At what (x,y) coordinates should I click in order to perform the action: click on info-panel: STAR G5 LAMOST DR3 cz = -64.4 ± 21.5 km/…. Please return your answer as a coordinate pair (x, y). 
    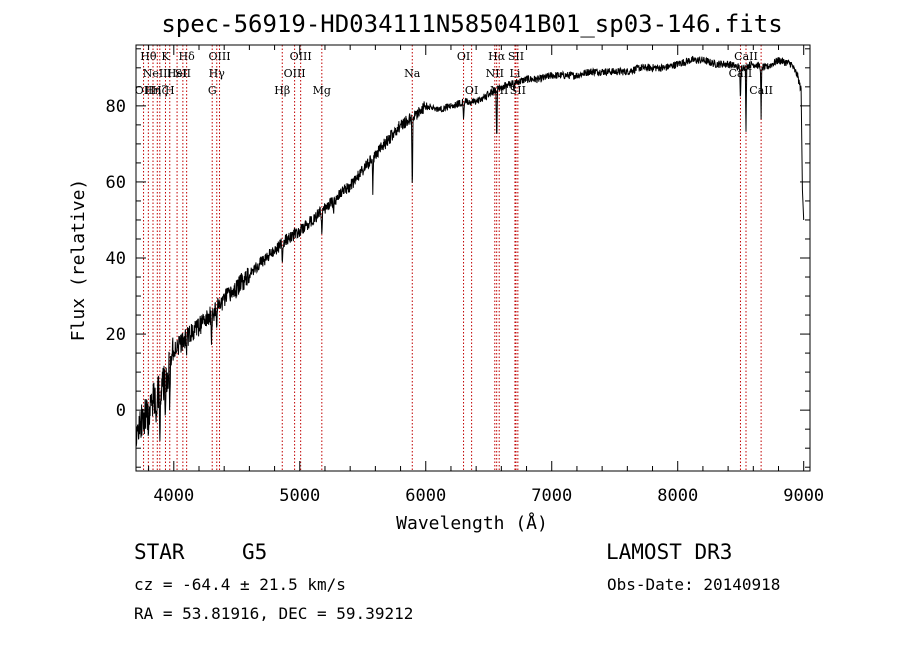
    Looking at the image, I should click on (457, 581).